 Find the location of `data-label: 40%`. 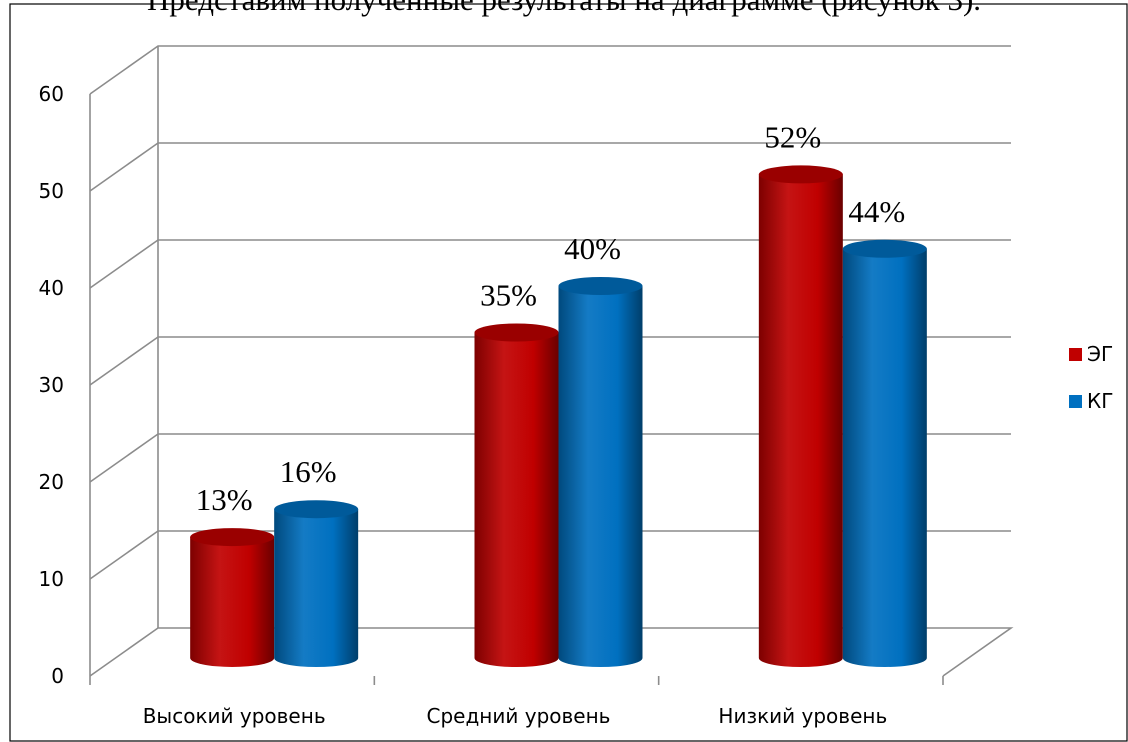

data-label: 40% is located at coordinates (592, 248).